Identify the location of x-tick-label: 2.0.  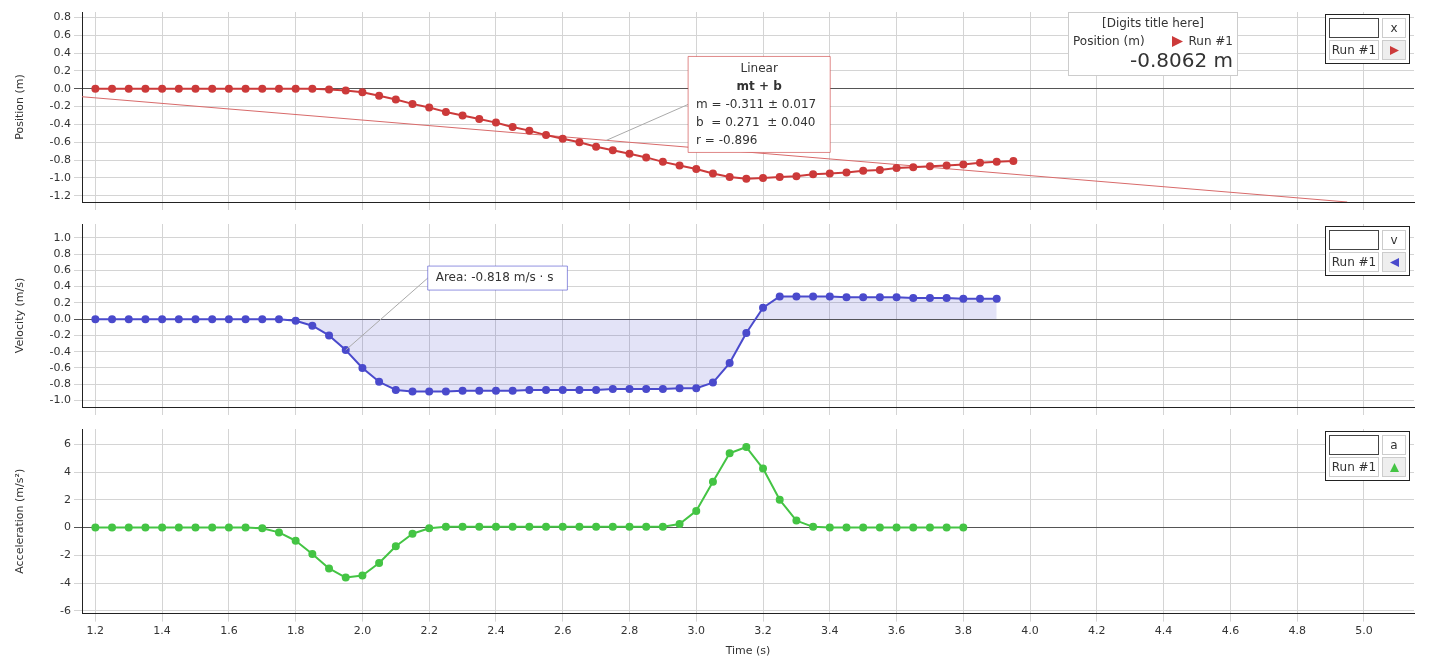
(362, 631).